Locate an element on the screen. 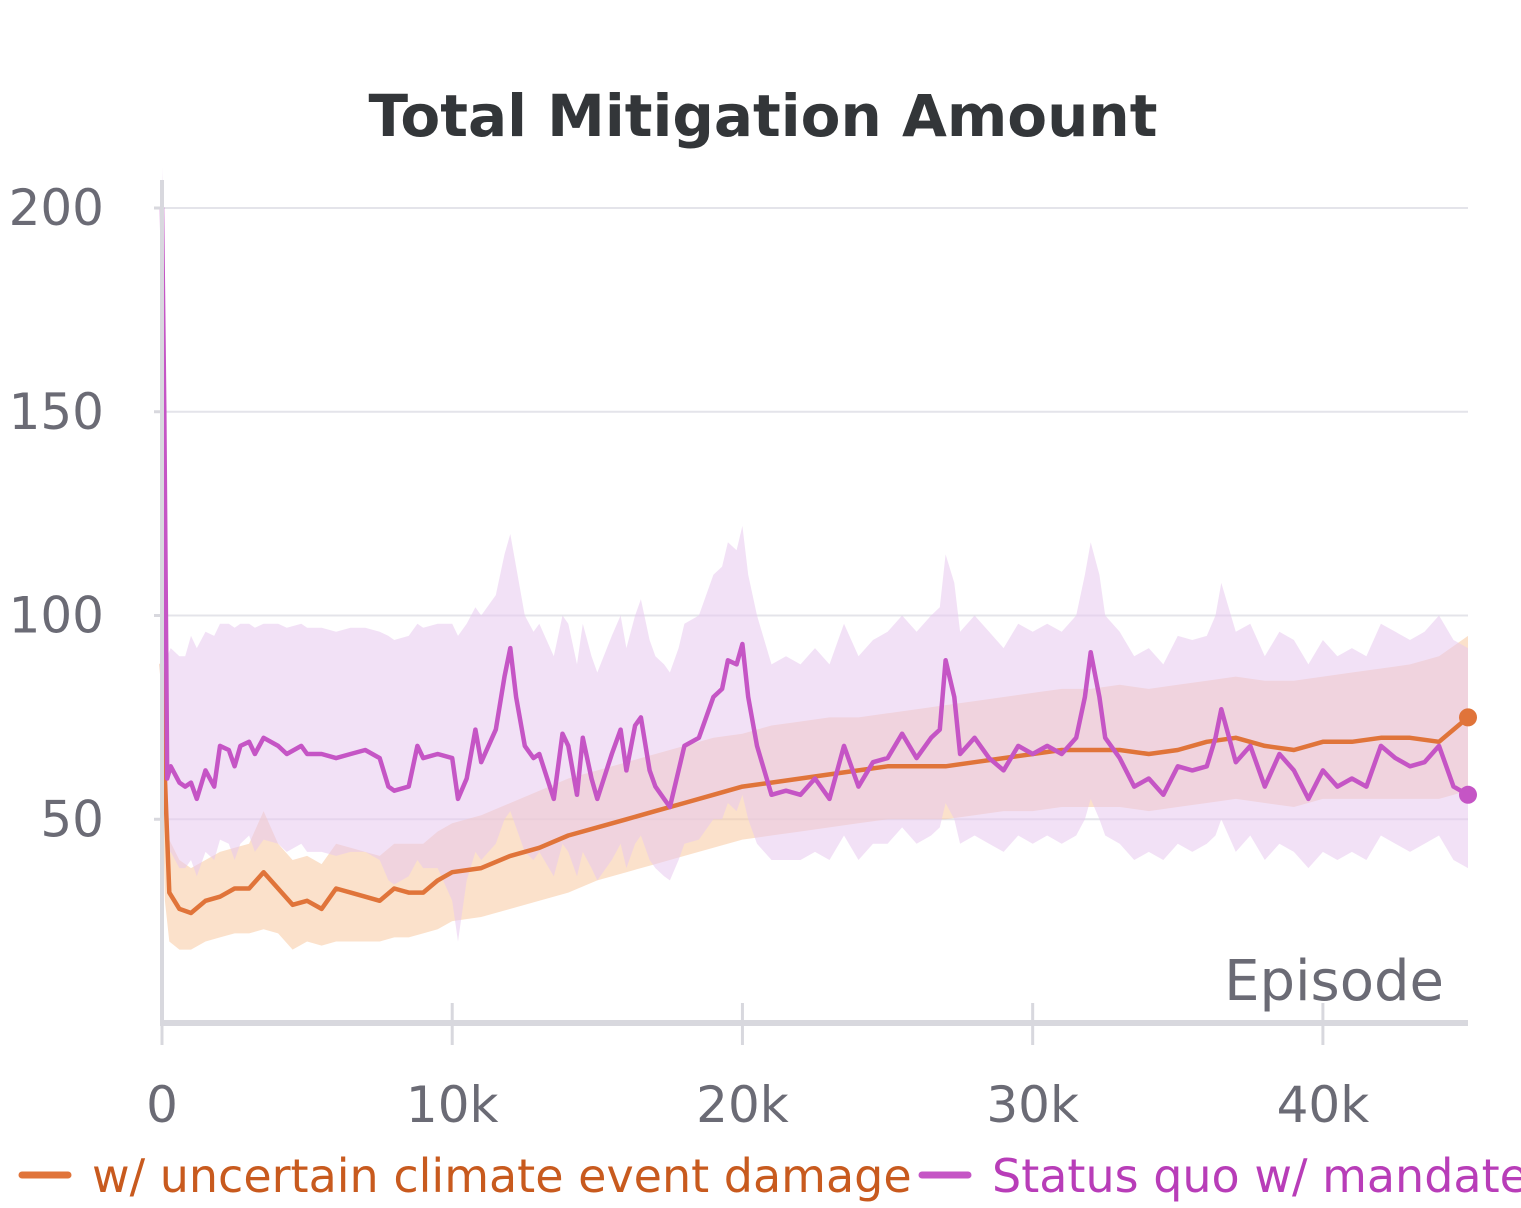  y-tick-label: 150 is located at coordinates (56, 412).